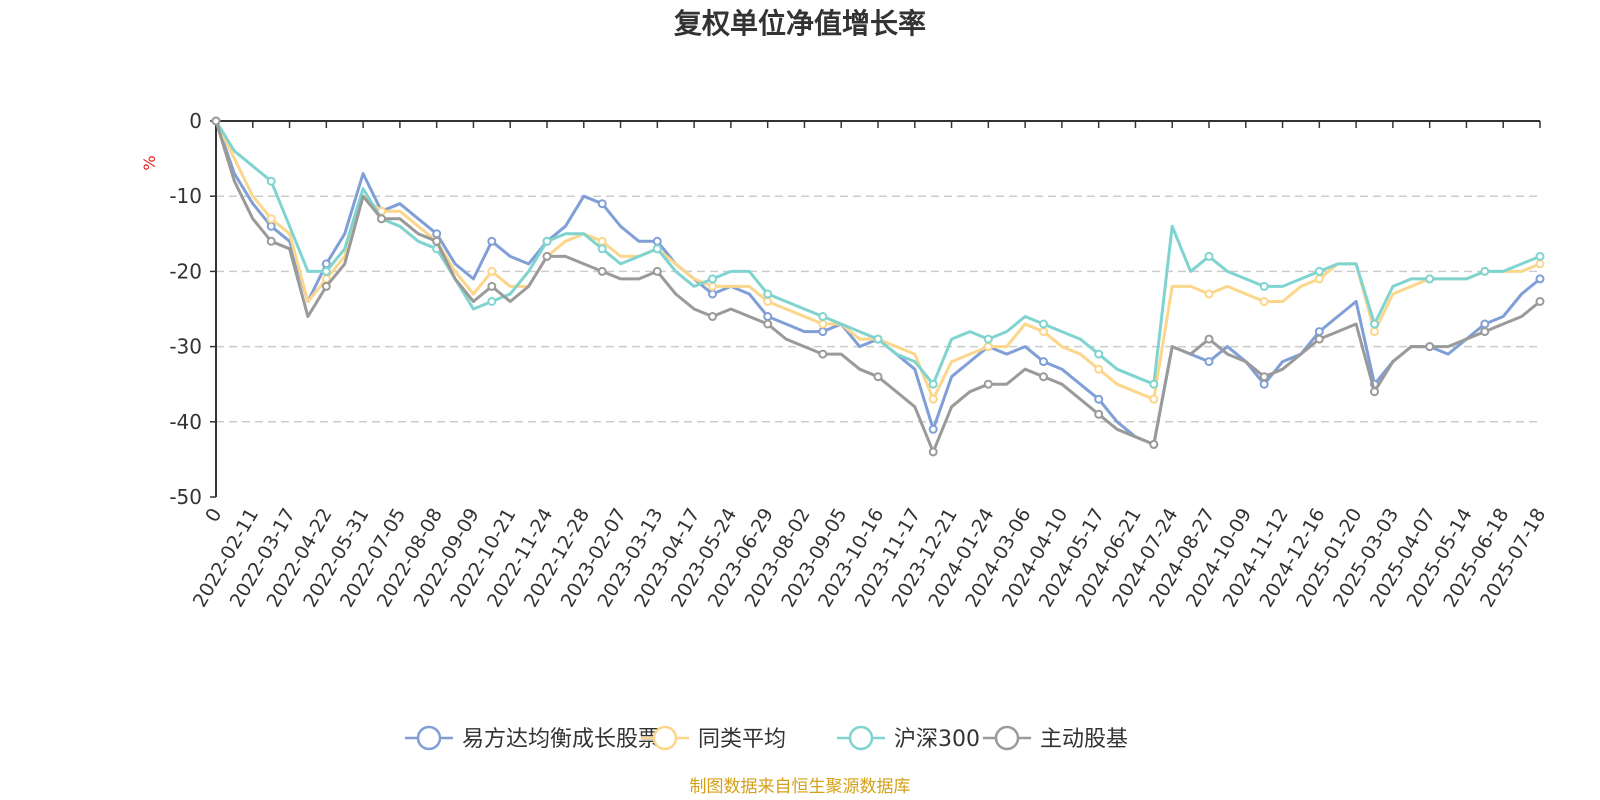  I want to click on legend-label: 沪深300, so click(937, 739).